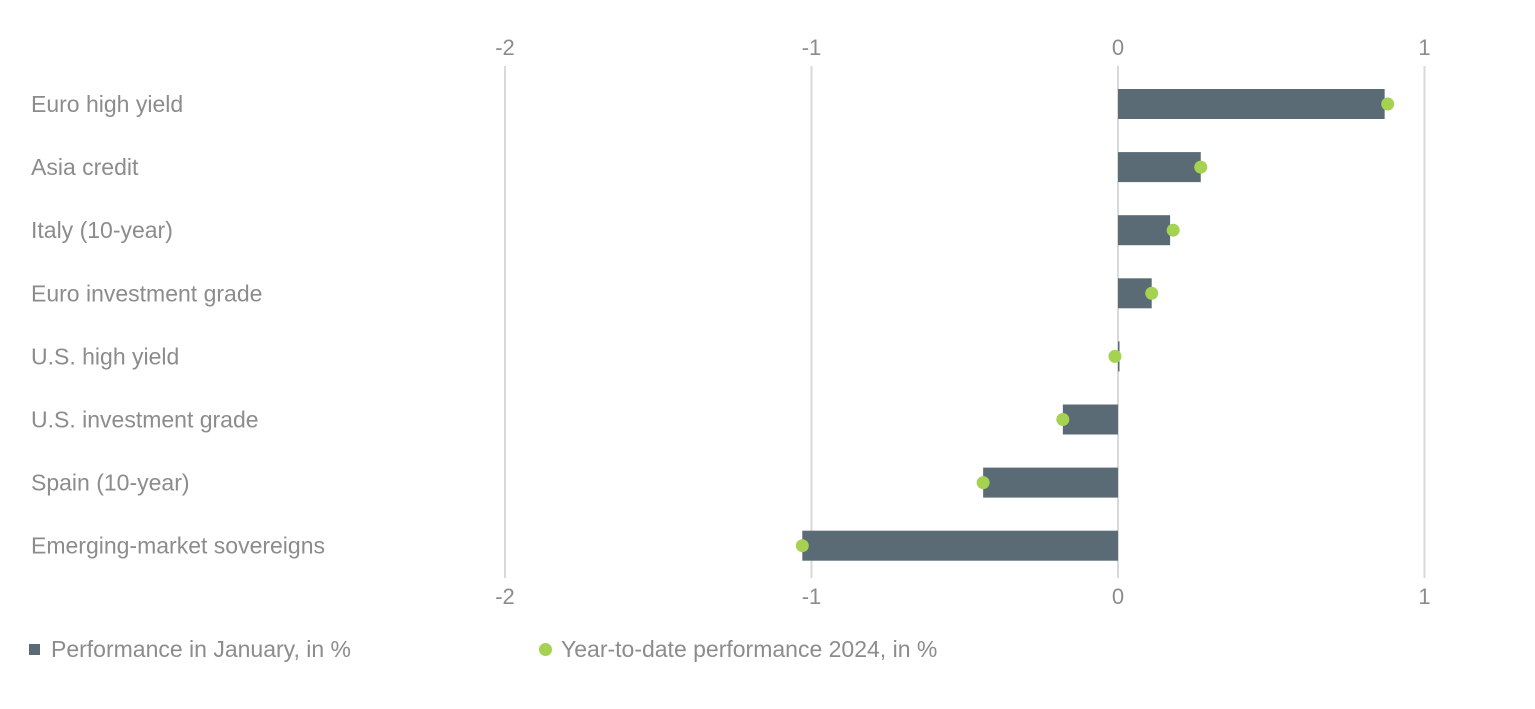  What do you see at coordinates (962, 47) in the screenshot?
I see `x-axis-top: -2 -1 0 1` at bounding box center [962, 47].